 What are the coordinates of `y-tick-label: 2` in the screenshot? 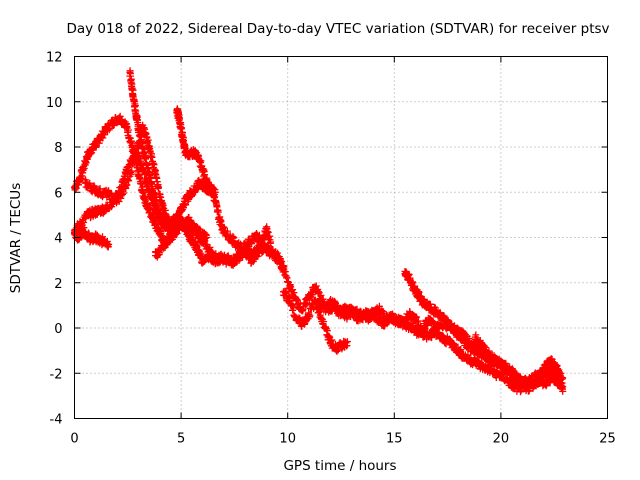 It's located at (58, 284).